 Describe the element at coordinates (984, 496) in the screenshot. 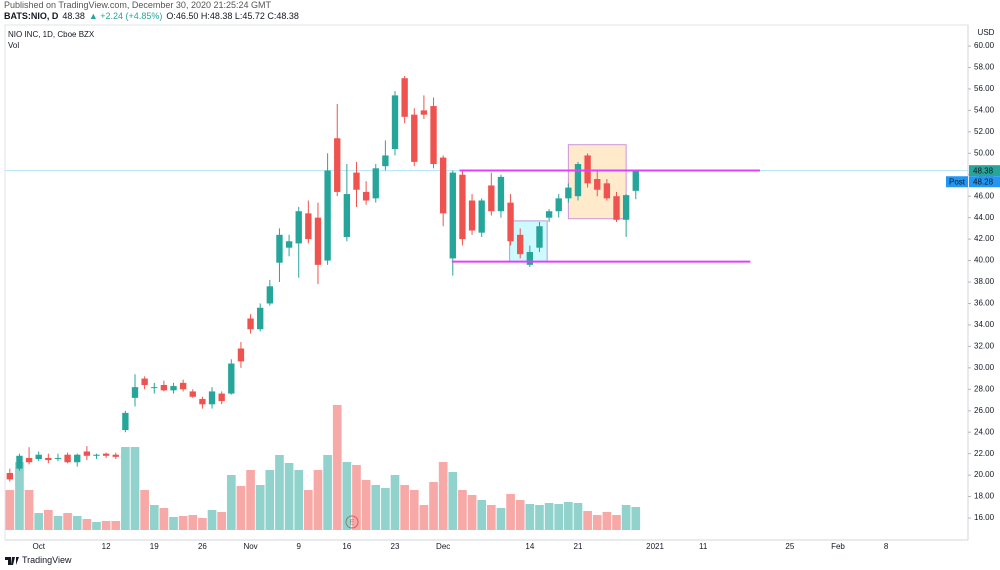

I see `y-tick-label: 18.00` at that location.